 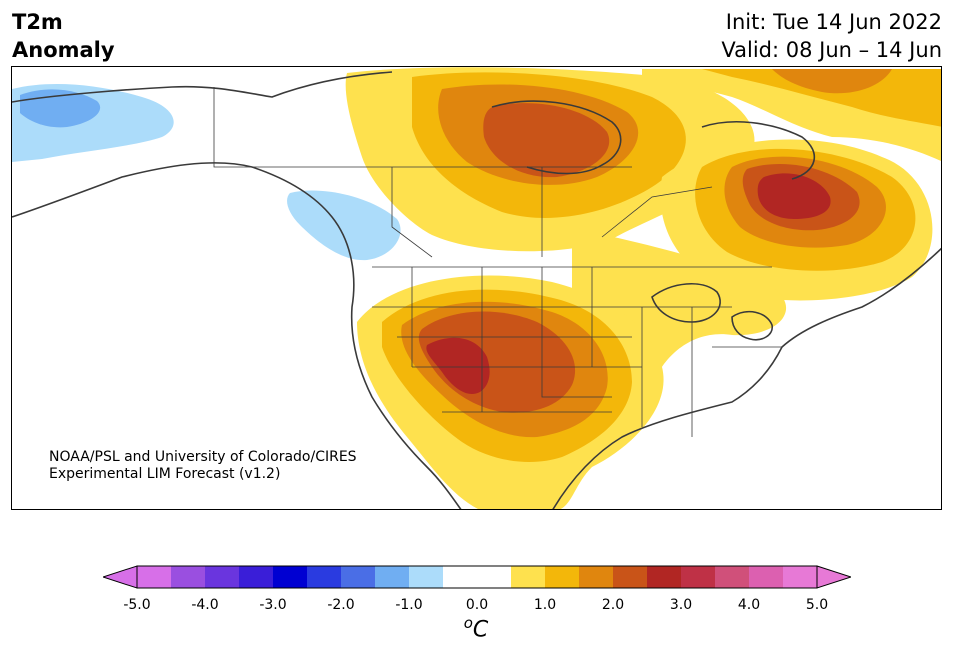 I want to click on credit-line-2: Experimental LIM Forecast (v1.2), so click(x=165, y=474).